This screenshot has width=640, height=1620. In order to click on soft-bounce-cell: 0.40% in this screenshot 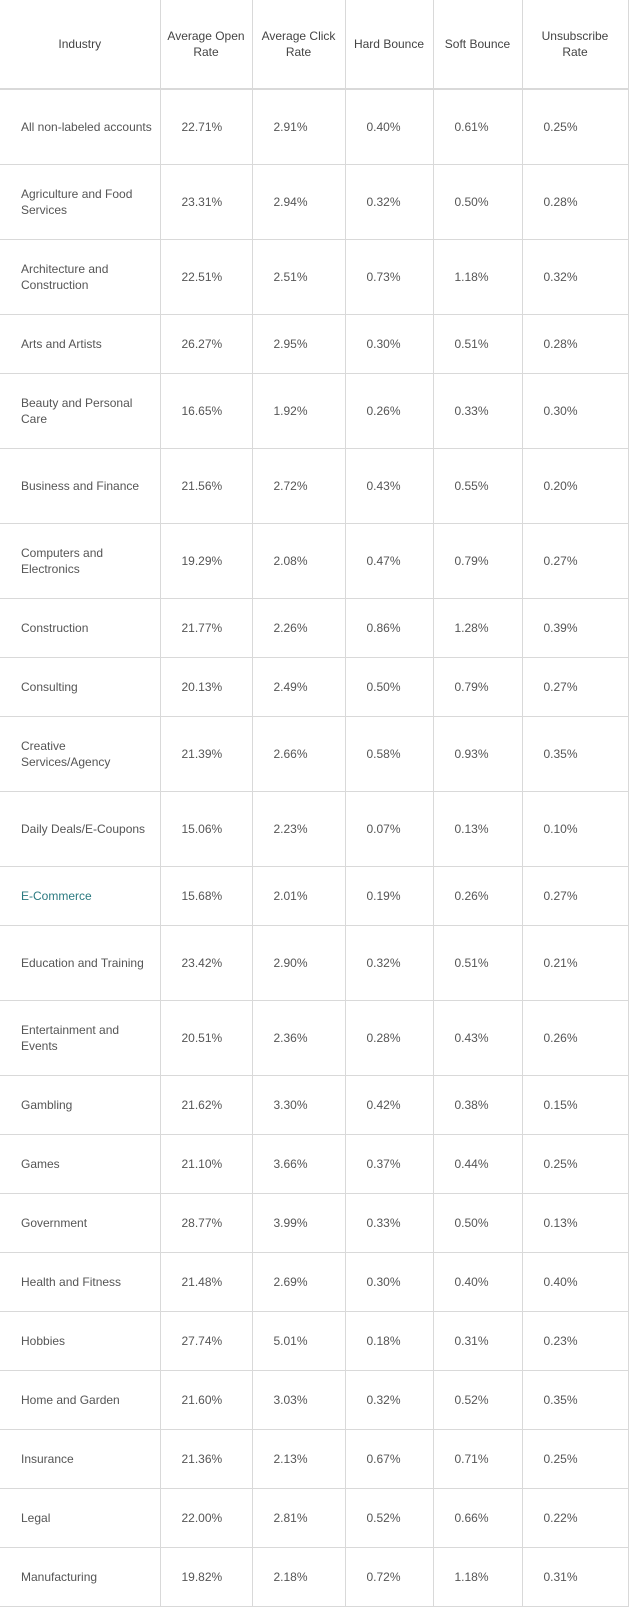, I will do `click(477, 1282)`.